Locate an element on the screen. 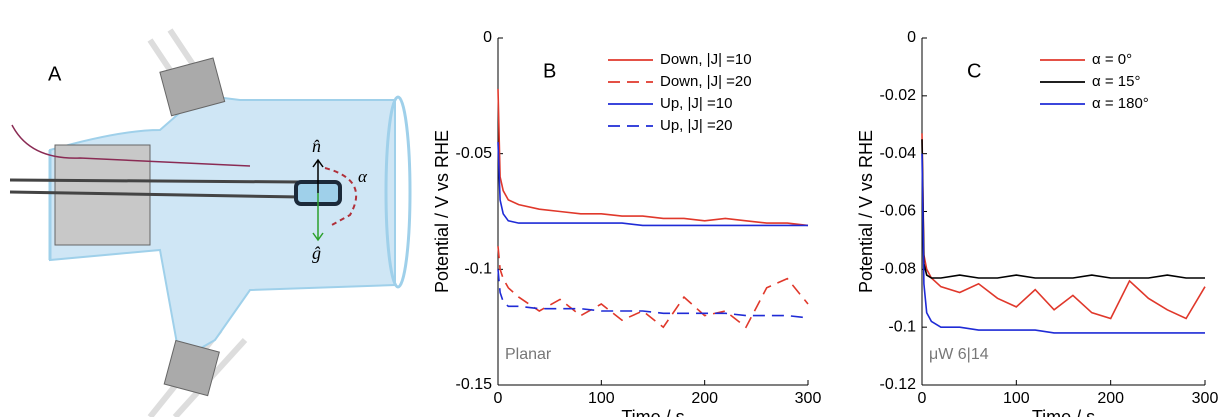 The height and width of the screenshot is (417, 1225). normal-label: n̂ is located at coordinates (316, 146).